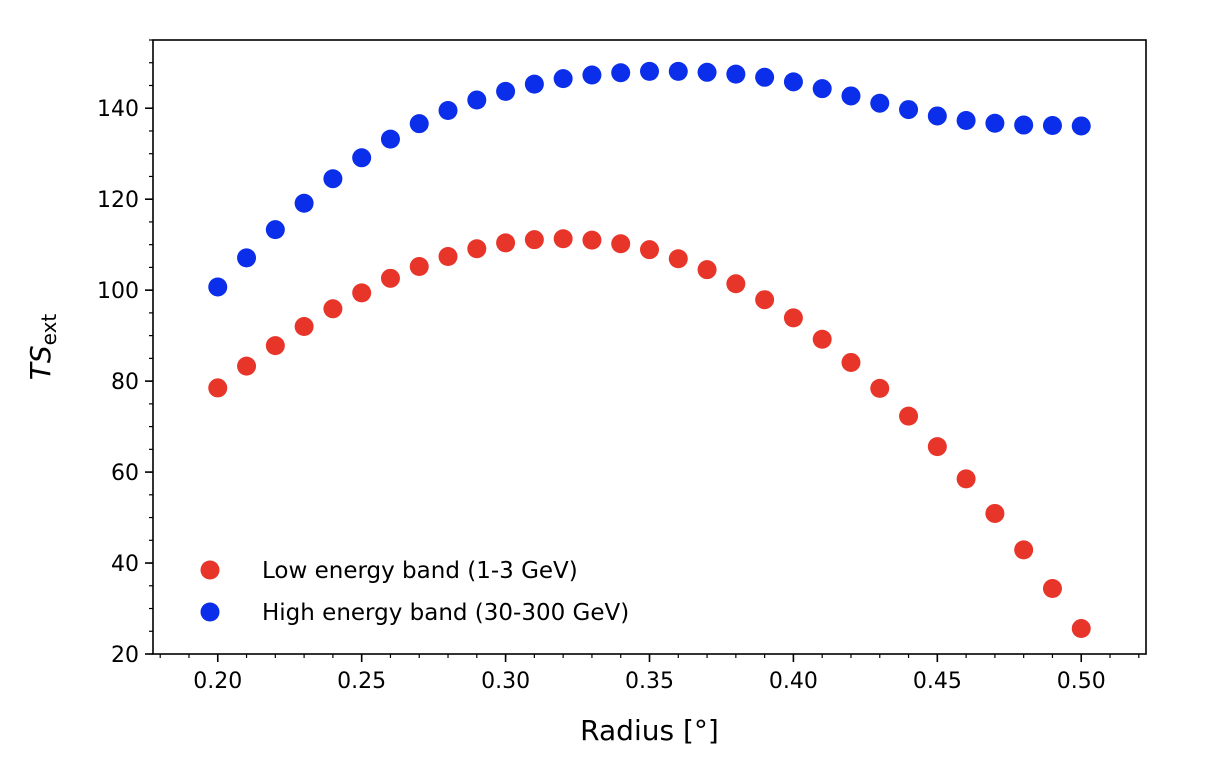  What do you see at coordinates (420, 571) in the screenshot?
I see `legend-label: Low energy band (1-3 GeV)` at bounding box center [420, 571].